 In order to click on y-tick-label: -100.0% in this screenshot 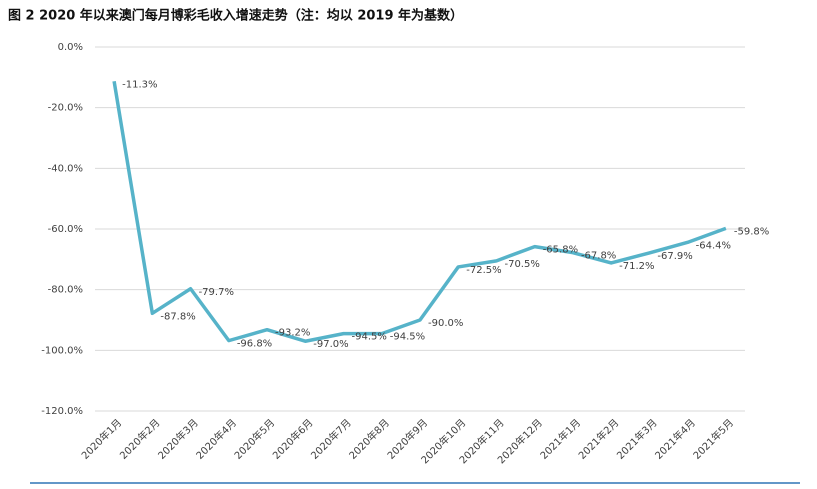, I will do `click(62, 350)`.